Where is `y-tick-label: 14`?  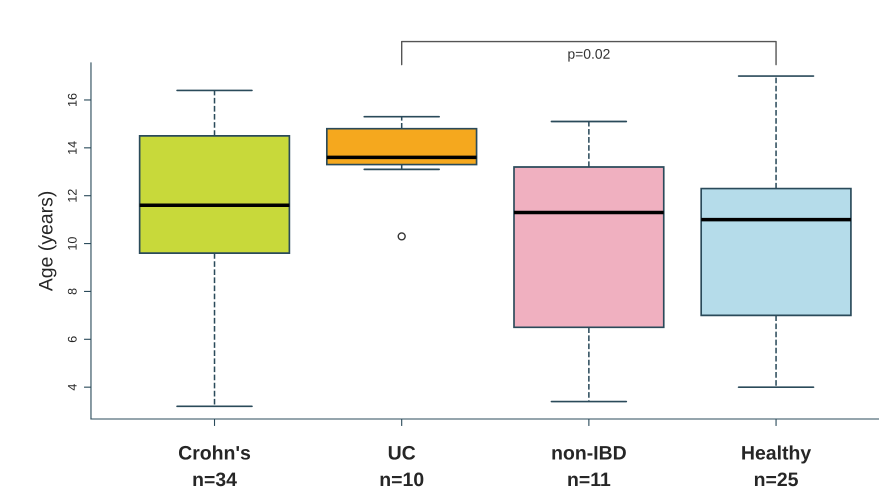 y-tick-label: 14 is located at coordinates (72, 147).